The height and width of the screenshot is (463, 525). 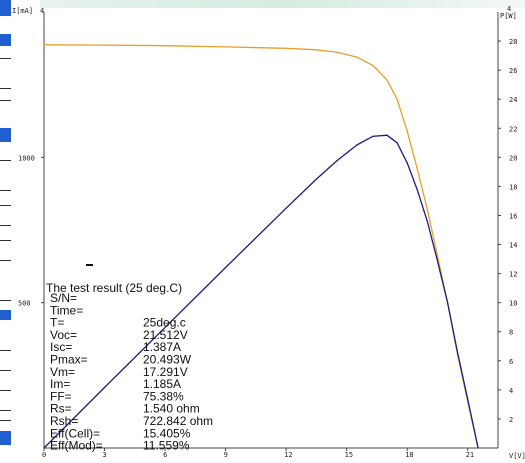 What do you see at coordinates (513, 158) in the screenshot?
I see `y-right-tick-label-9: 20` at bounding box center [513, 158].